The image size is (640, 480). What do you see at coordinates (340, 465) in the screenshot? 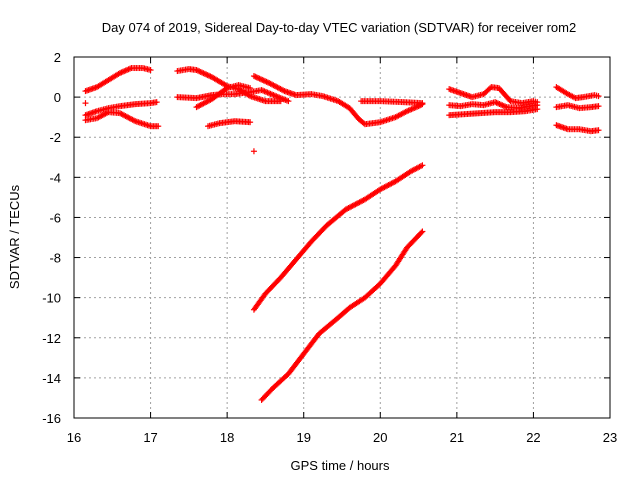
I see `x-axis-label: GPS time / hours` at bounding box center [340, 465].